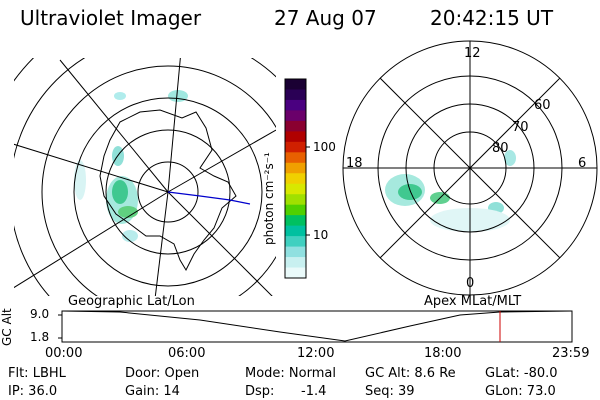 This screenshot has height=400, width=600. What do you see at coordinates (187, 353) in the screenshot?
I see `altitude-xtick-label: 06:00` at bounding box center [187, 353].